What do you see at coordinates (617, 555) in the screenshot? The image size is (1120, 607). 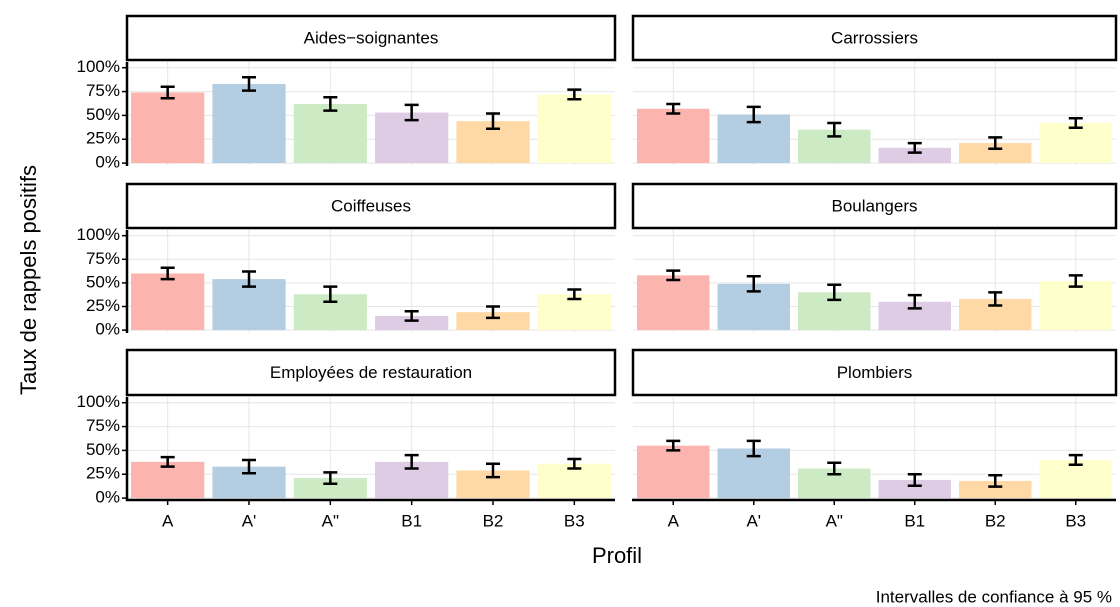 I see `x-axis-label: Profil` at bounding box center [617, 555].